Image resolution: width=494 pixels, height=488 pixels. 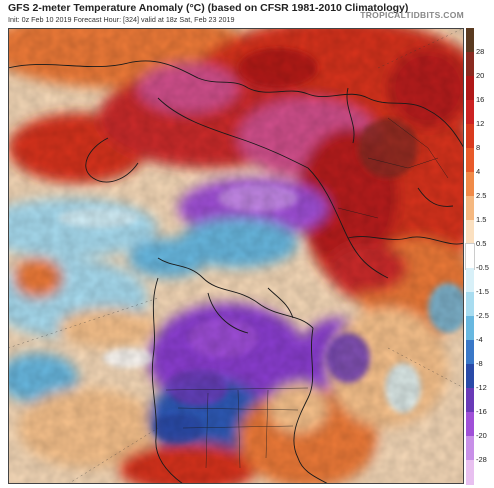 I want to click on legend-label: 1.5, so click(x=481, y=219).